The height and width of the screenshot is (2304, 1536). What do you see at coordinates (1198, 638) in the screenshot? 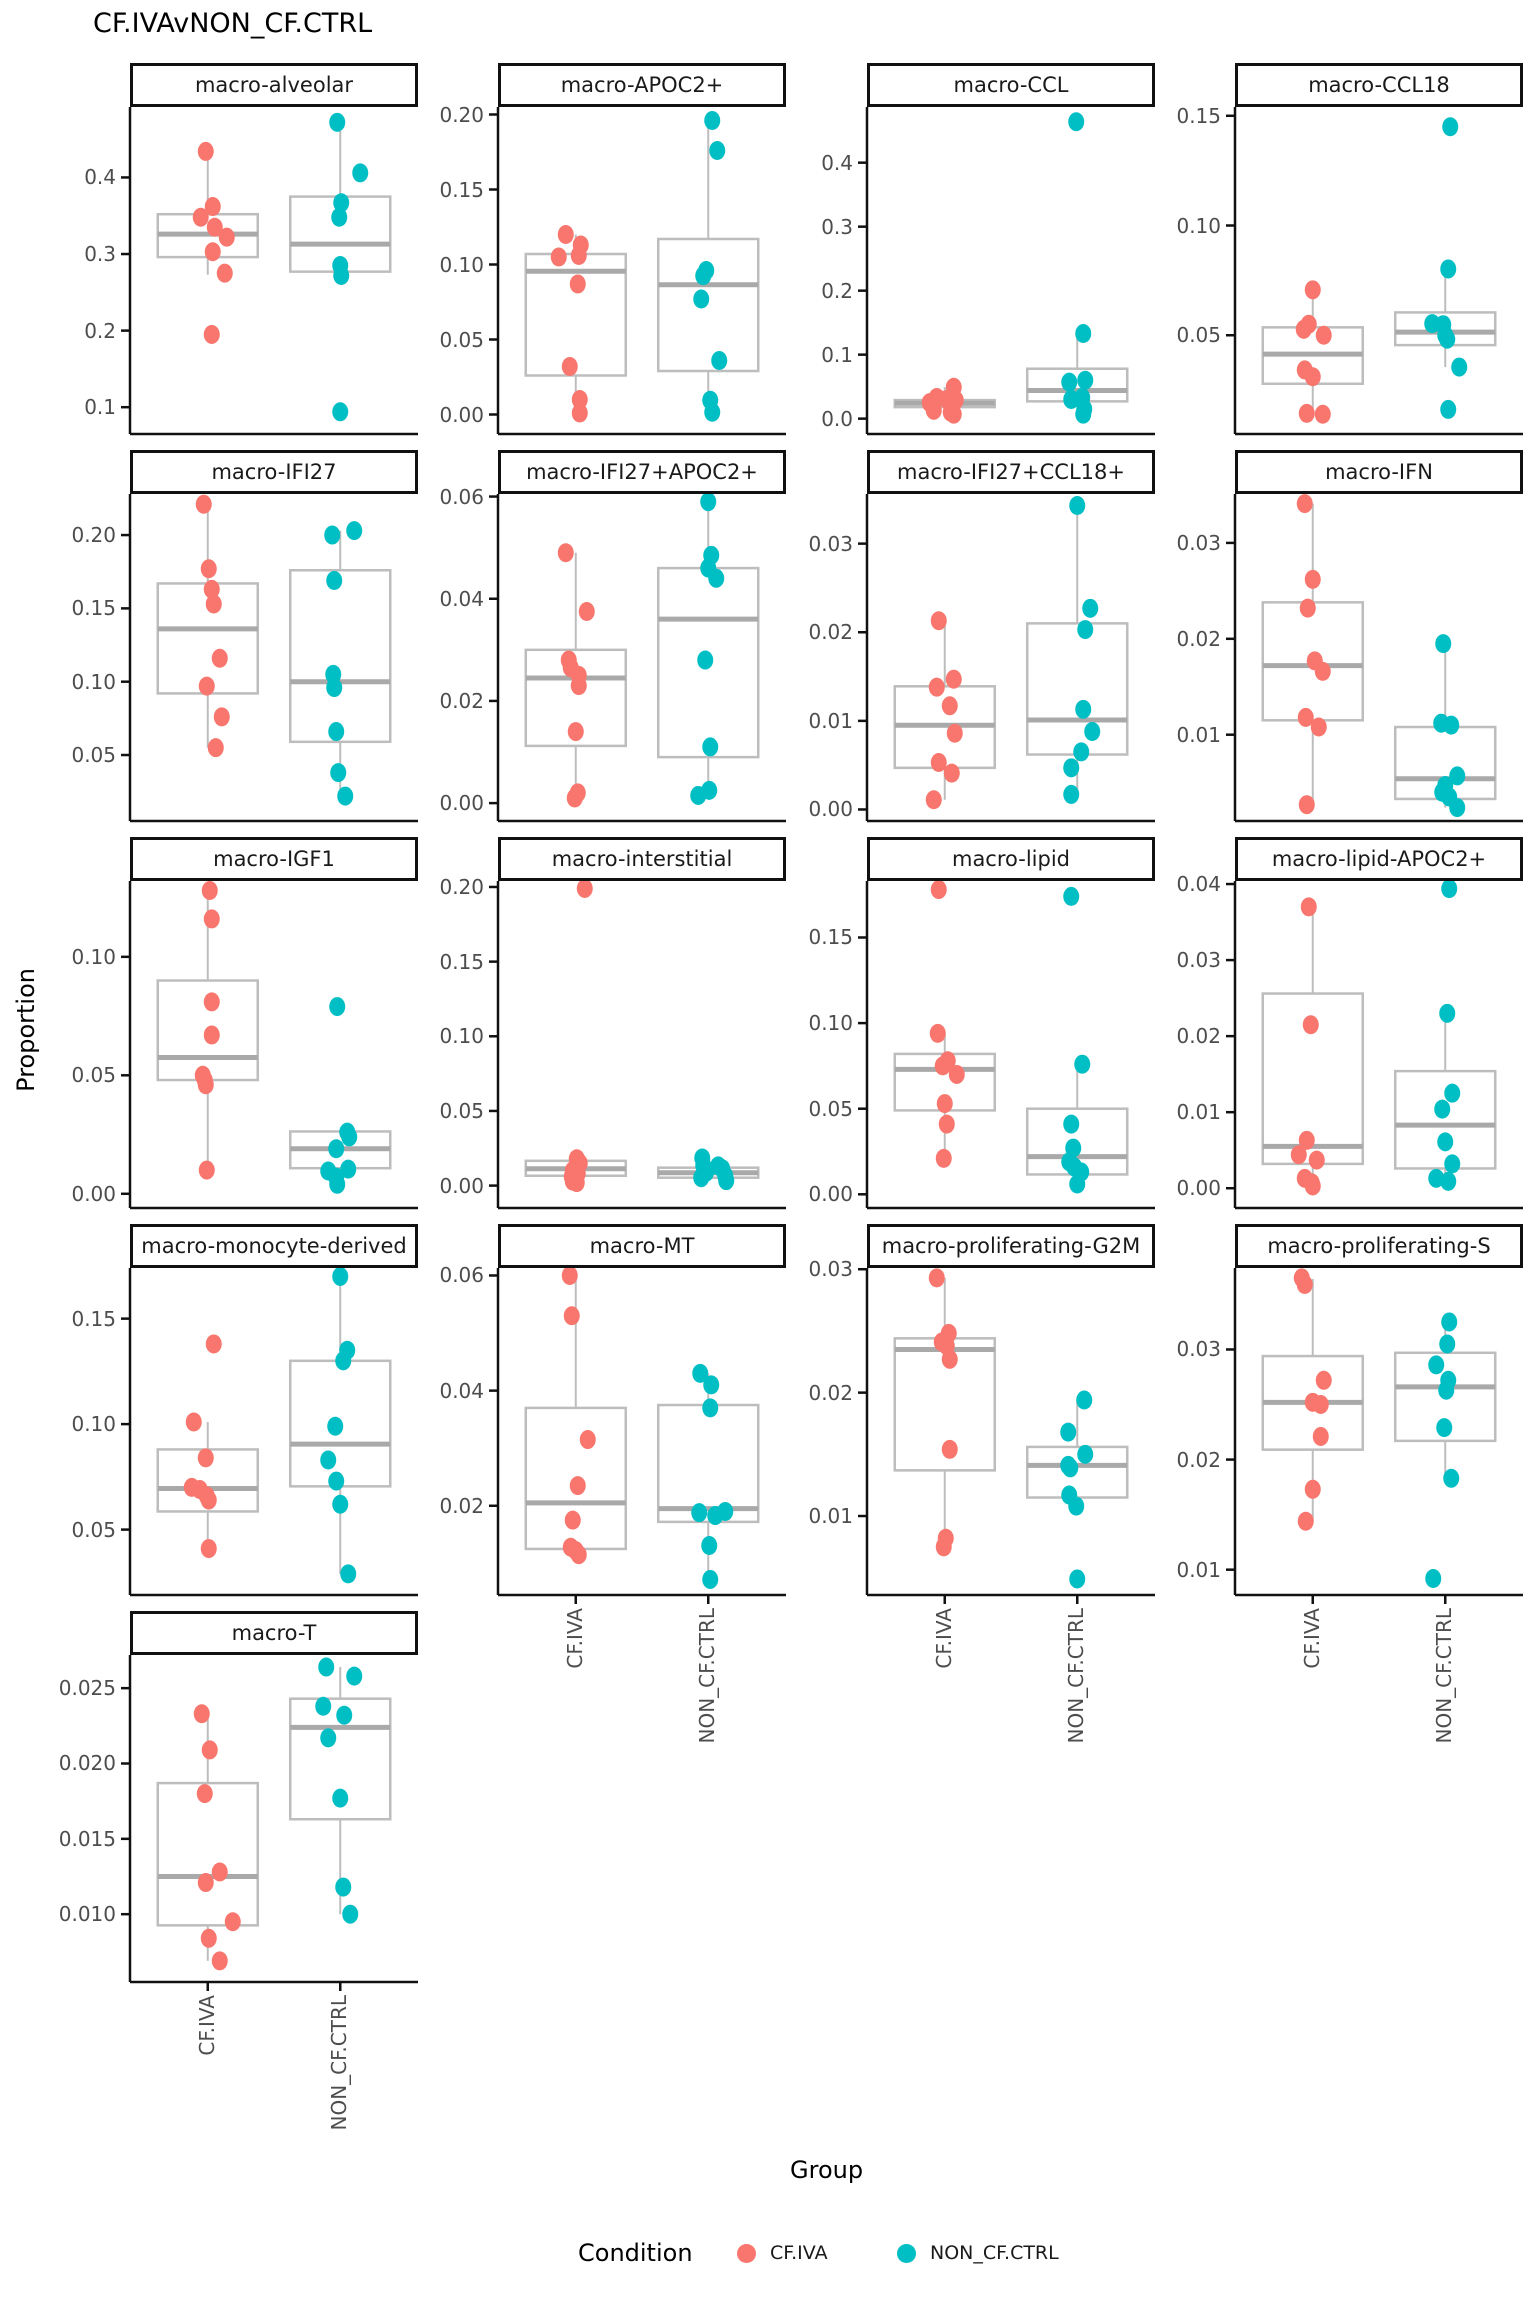
I see `y-tick-label: 0.02` at bounding box center [1198, 638].